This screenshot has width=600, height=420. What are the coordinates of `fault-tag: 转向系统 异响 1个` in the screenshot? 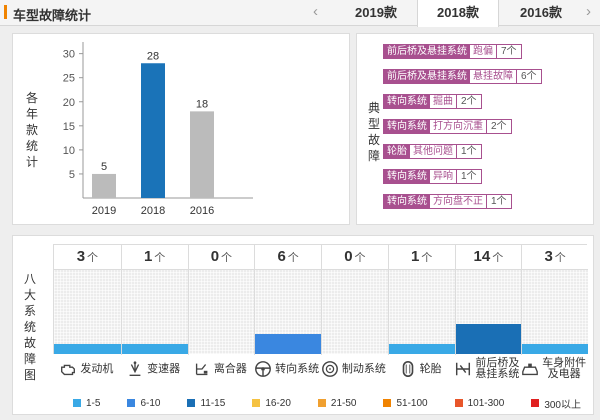 It's located at (432, 176).